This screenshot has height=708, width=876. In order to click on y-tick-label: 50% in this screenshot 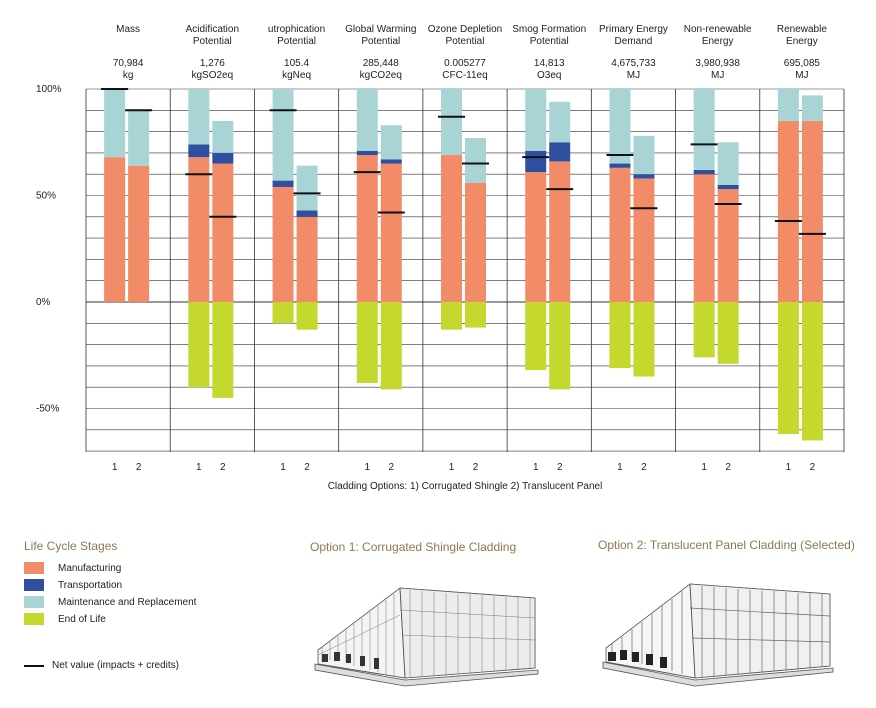, I will do `click(46, 196)`.